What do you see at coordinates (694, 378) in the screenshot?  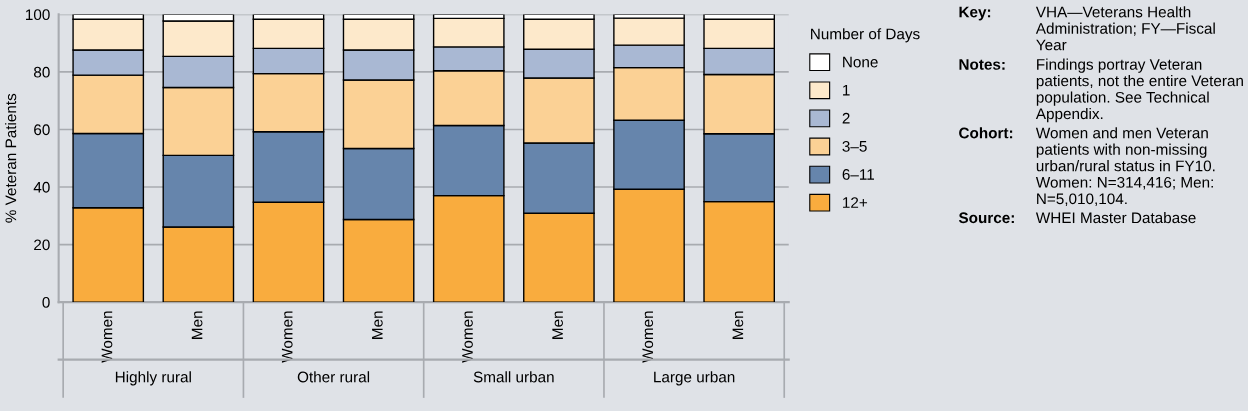 I see `text: Large urban` at bounding box center [694, 378].